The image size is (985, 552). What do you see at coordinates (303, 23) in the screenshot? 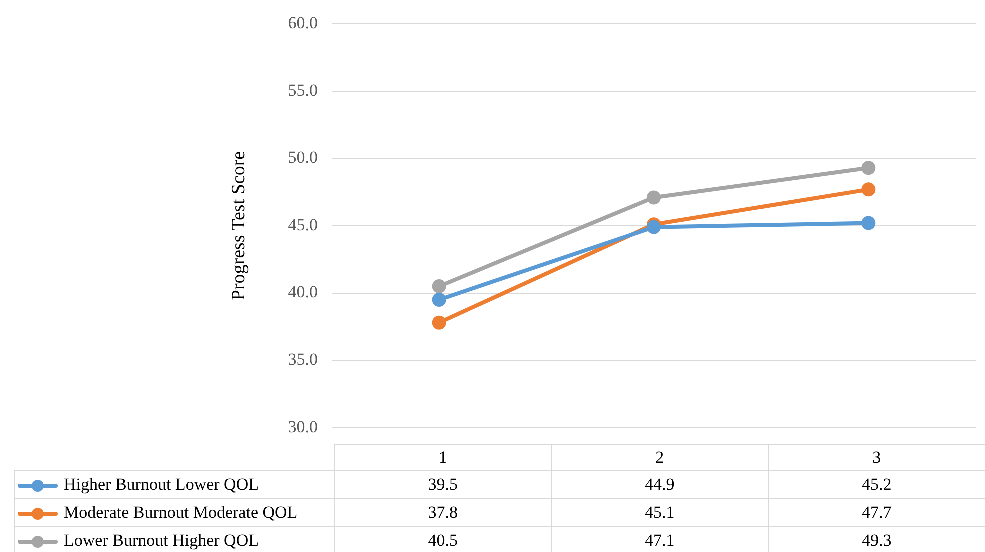
I see `y-tick-label: 60.0` at bounding box center [303, 23].